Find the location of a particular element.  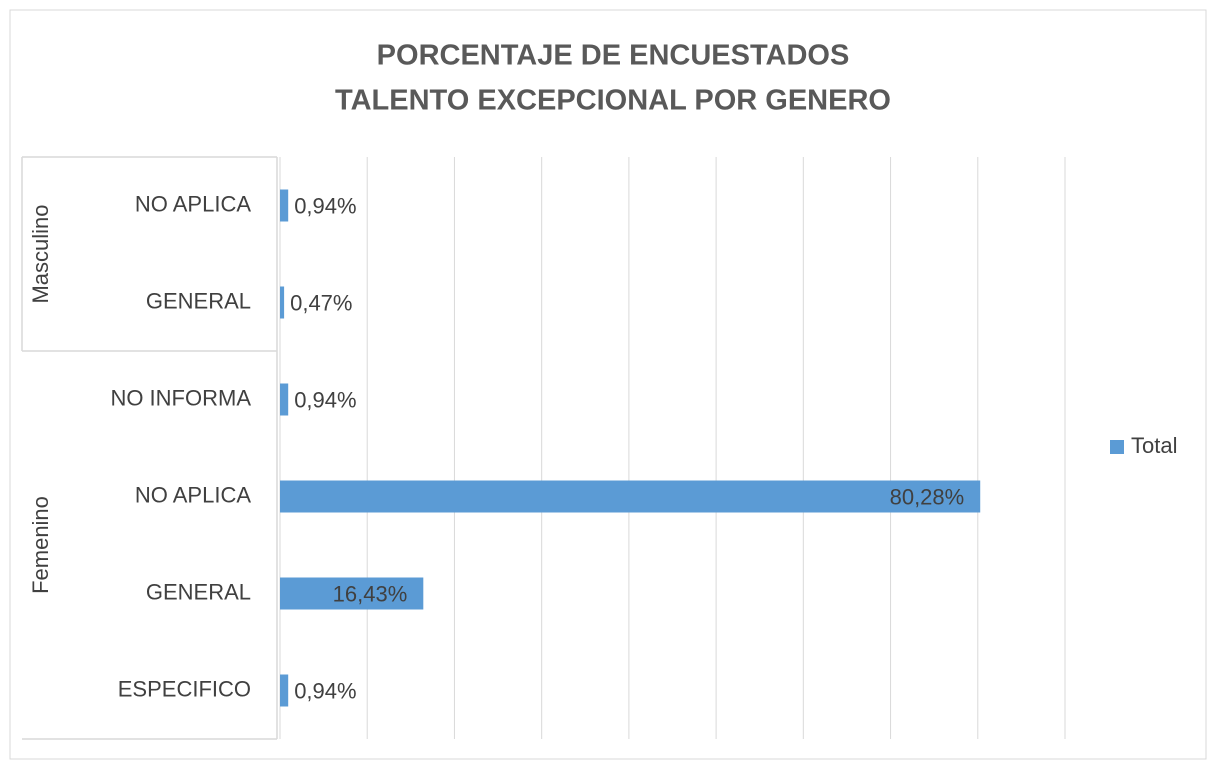

chart-subtitle: TALENTO EXCEPCIONAL POR GENERO is located at coordinates (613, 101).